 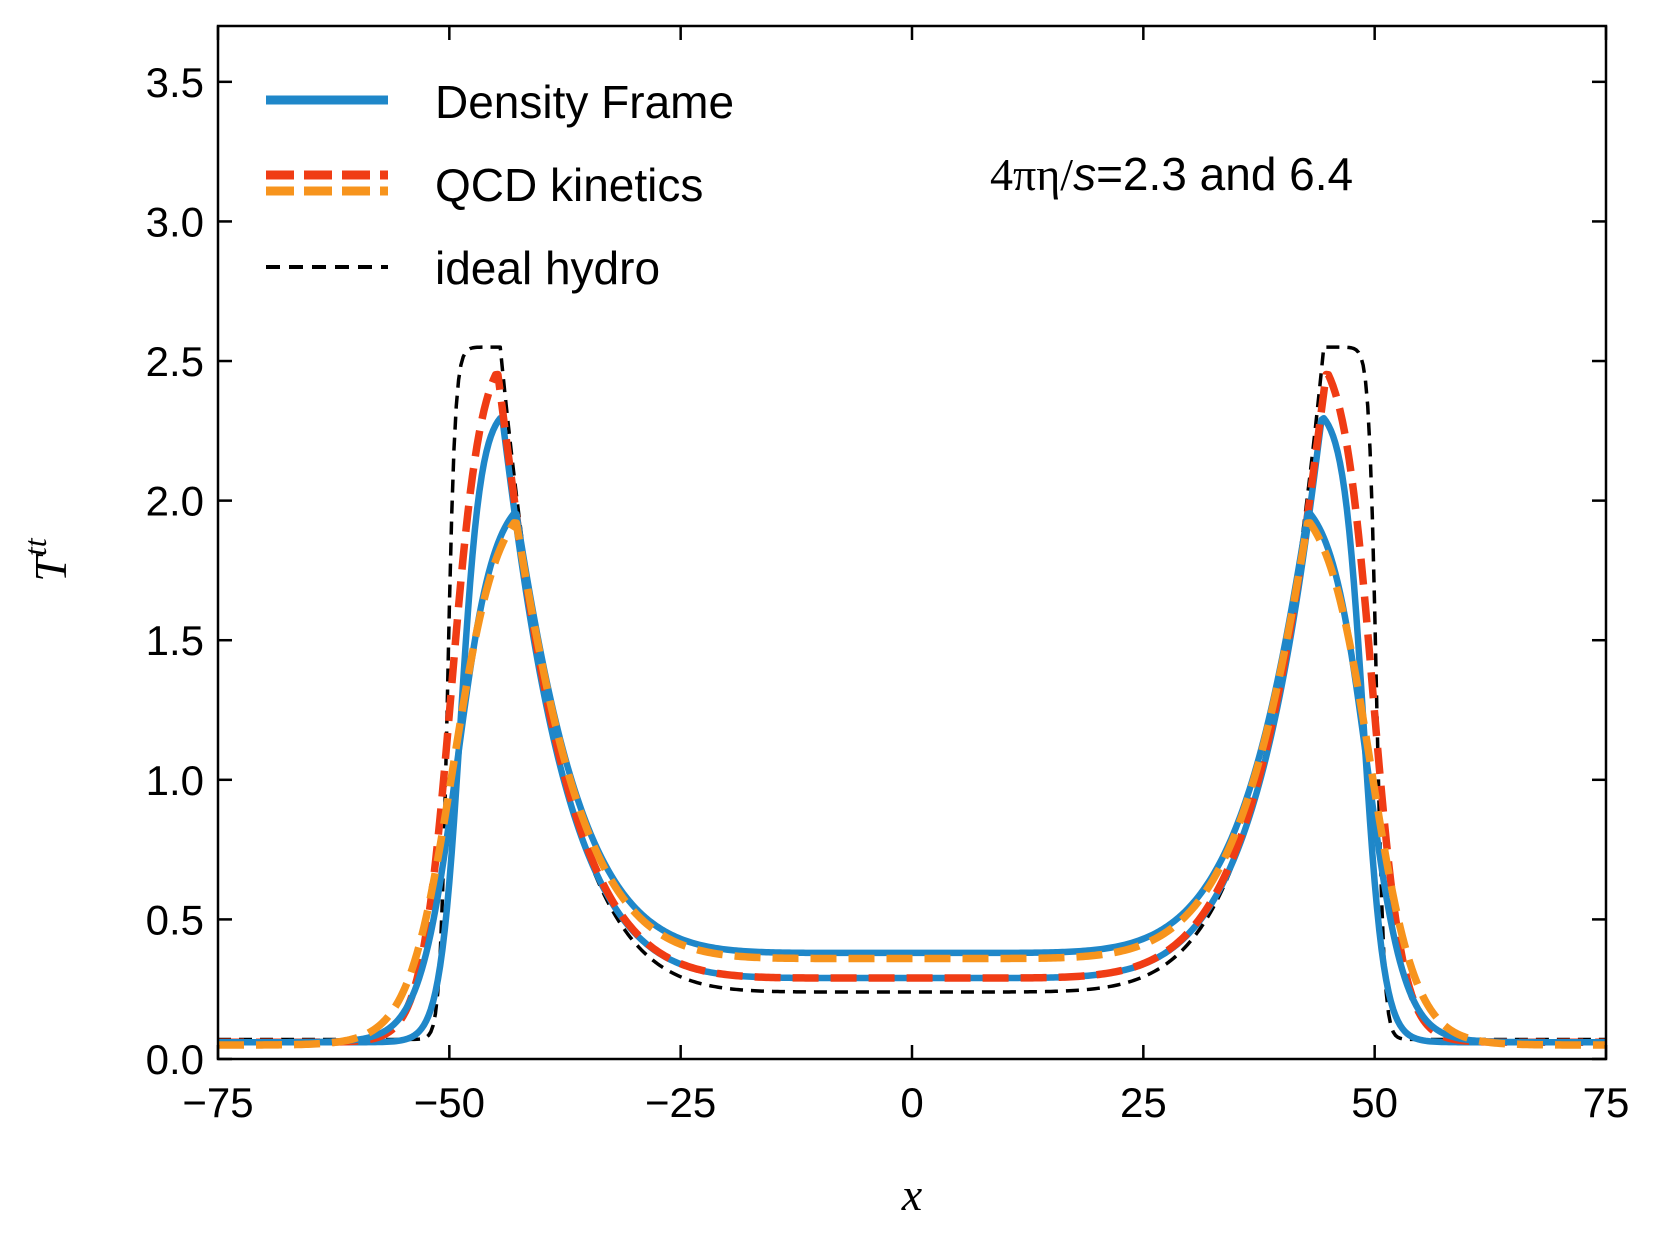 What do you see at coordinates (175, 640) in the screenshot?
I see `y-tick-label: 1.5` at bounding box center [175, 640].